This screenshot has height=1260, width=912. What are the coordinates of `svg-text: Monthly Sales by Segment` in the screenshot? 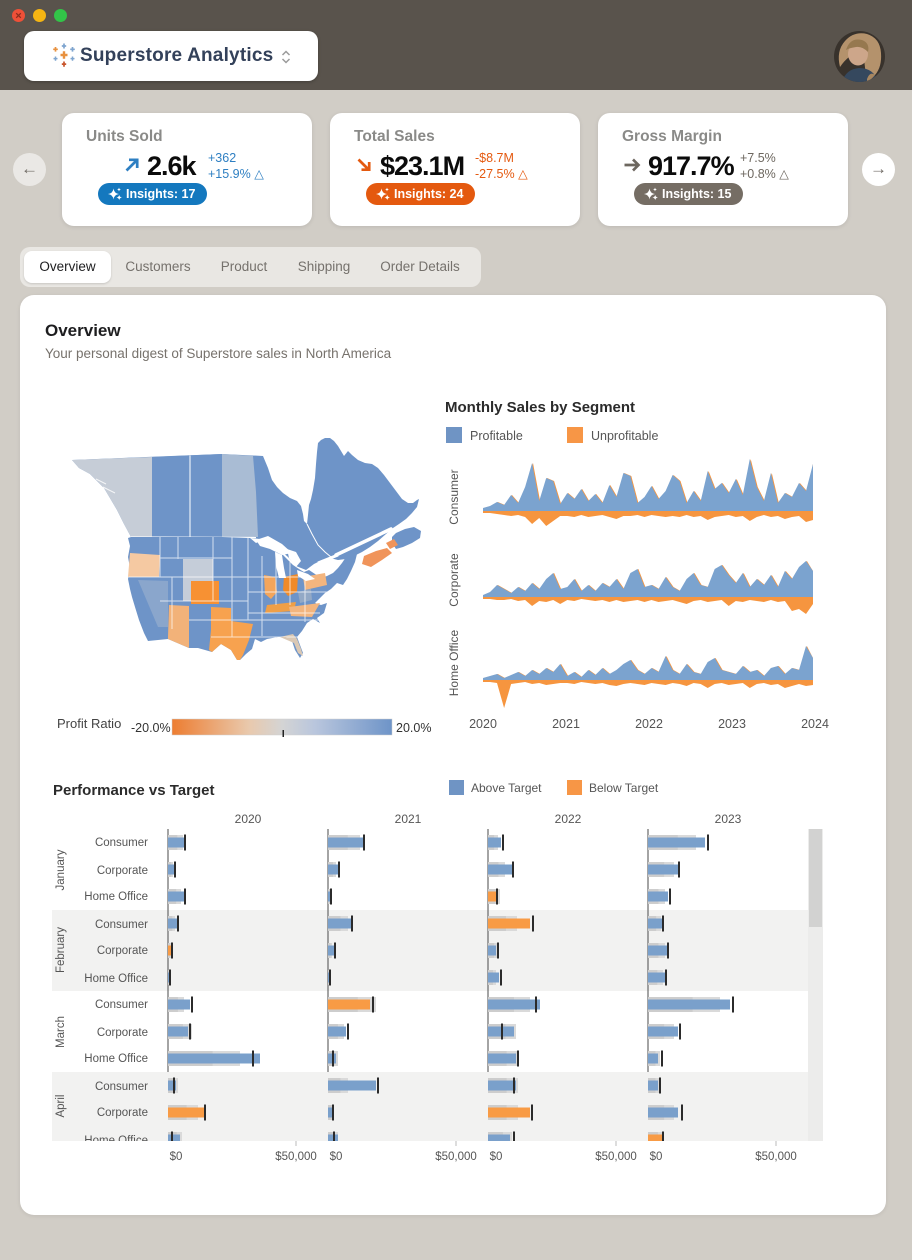 It's located at (540, 407).